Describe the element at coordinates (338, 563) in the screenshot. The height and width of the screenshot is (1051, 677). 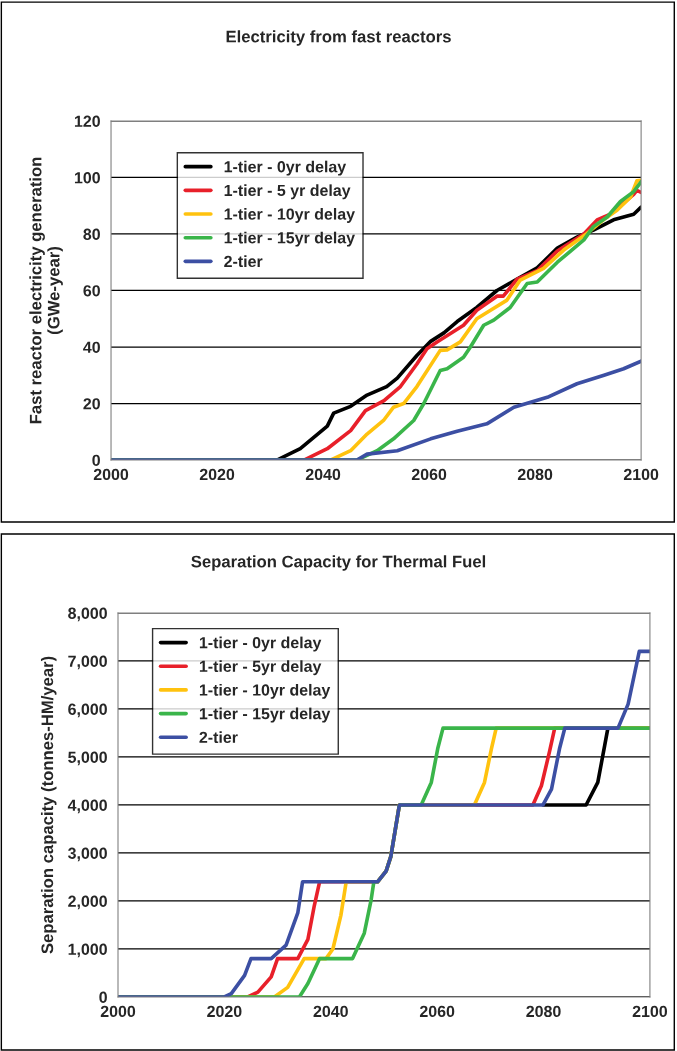
I see `chart-title: Separation Capacity for Thermal Fuel` at that location.